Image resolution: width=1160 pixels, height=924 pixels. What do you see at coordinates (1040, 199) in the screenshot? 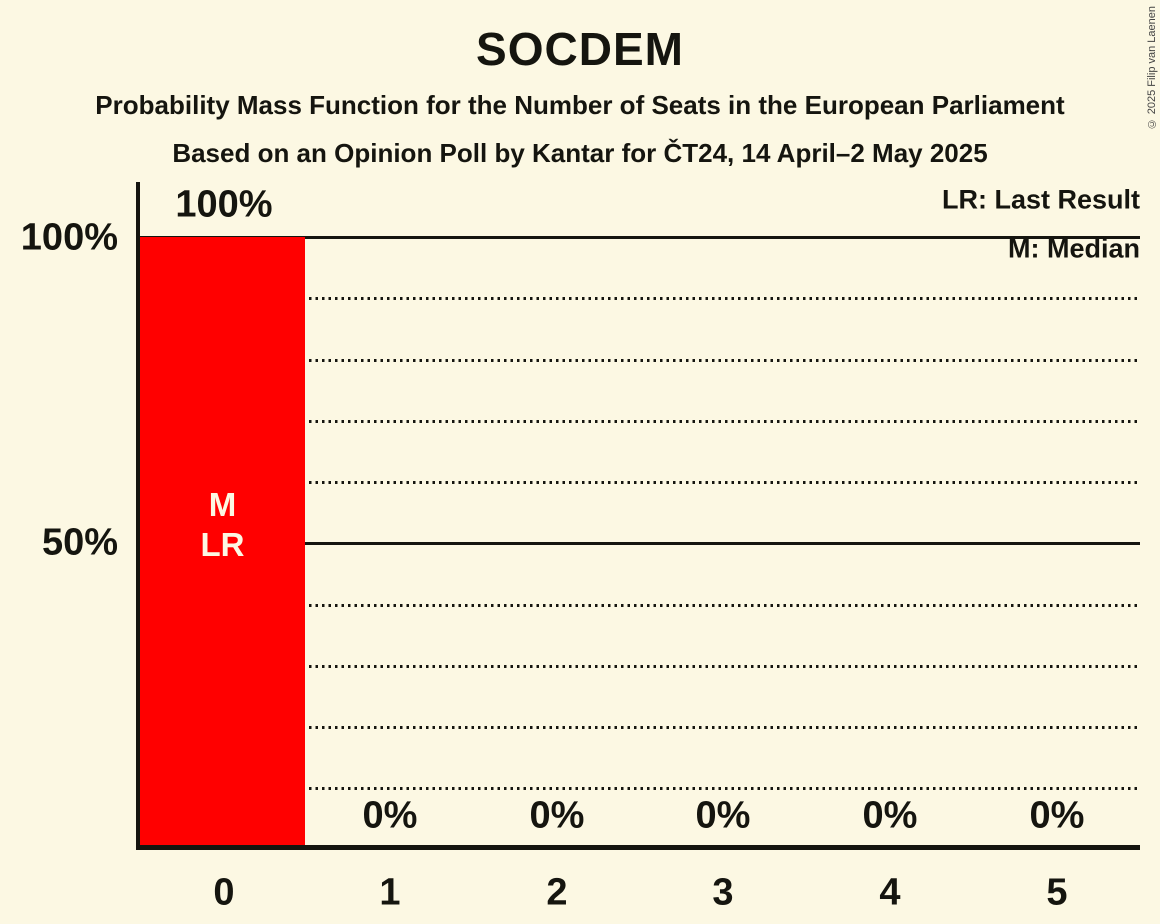
I see `legend-last-result: LR: Last Result` at bounding box center [1040, 199].